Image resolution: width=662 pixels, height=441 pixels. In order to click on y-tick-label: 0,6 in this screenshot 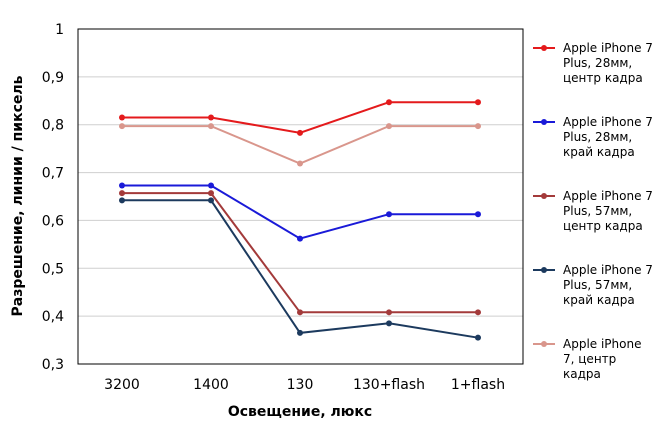, I will do `click(53, 221)`.